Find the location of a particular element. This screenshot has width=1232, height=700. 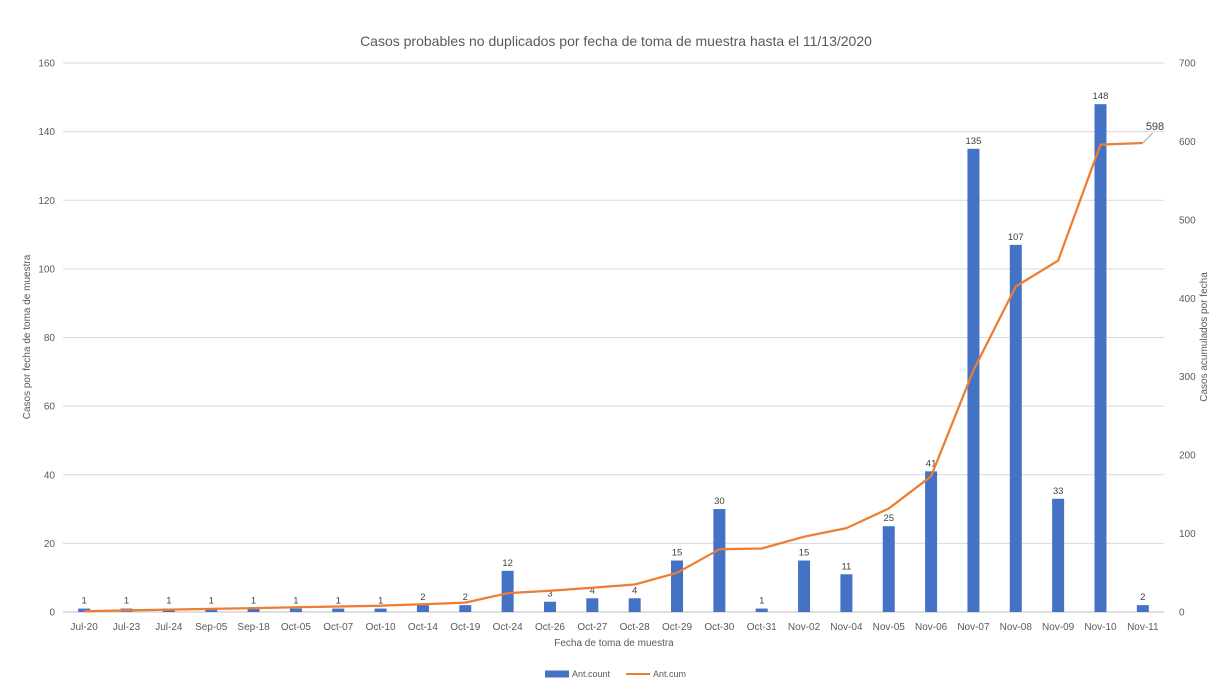

y2-tick-label: 600 is located at coordinates (1187, 142).